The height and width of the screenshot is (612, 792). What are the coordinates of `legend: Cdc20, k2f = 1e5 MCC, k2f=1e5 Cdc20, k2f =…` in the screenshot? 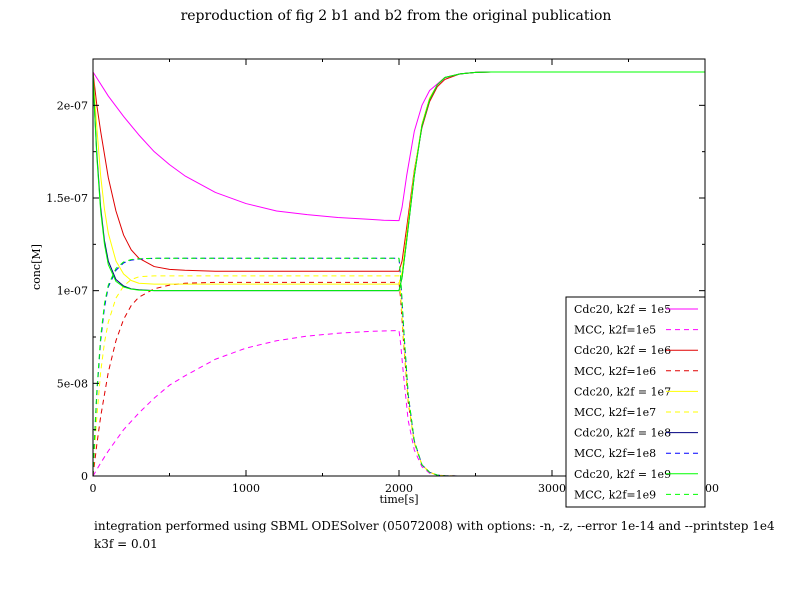 It's located at (635, 402).